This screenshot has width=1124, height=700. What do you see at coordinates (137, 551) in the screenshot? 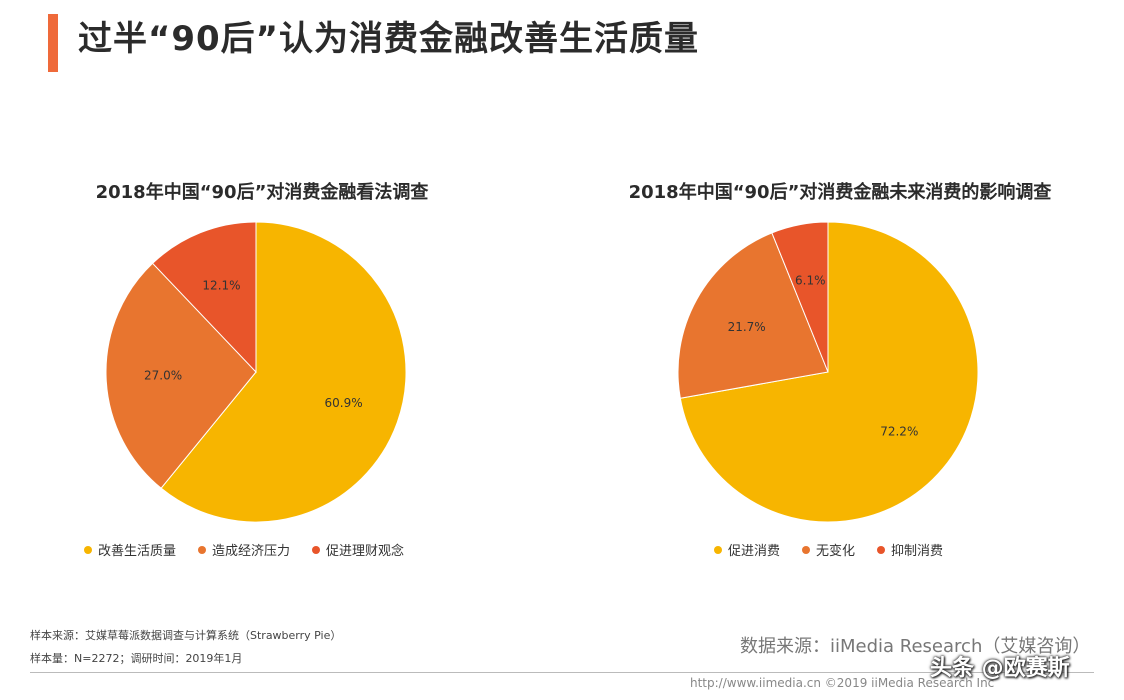
I see `legend-label: 改善生活质量` at bounding box center [137, 551].